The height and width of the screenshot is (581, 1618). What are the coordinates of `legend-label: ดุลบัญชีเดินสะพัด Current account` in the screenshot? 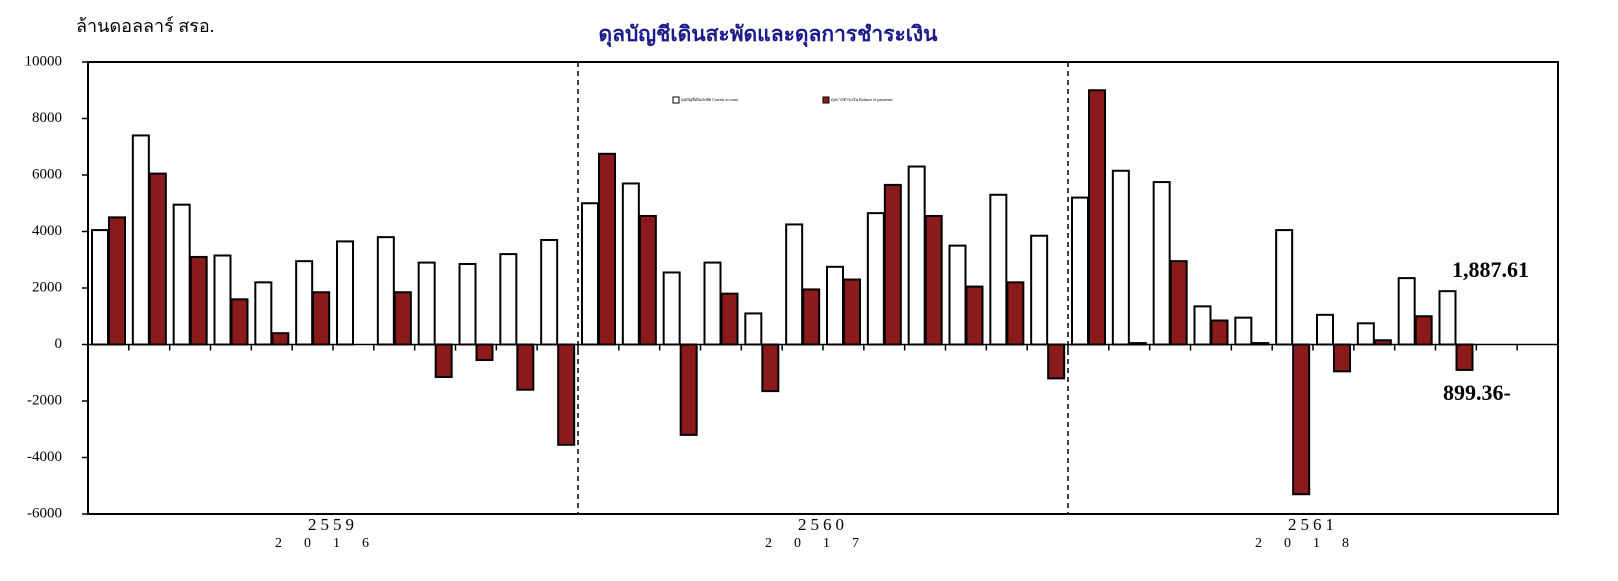 It's located at (710, 100).